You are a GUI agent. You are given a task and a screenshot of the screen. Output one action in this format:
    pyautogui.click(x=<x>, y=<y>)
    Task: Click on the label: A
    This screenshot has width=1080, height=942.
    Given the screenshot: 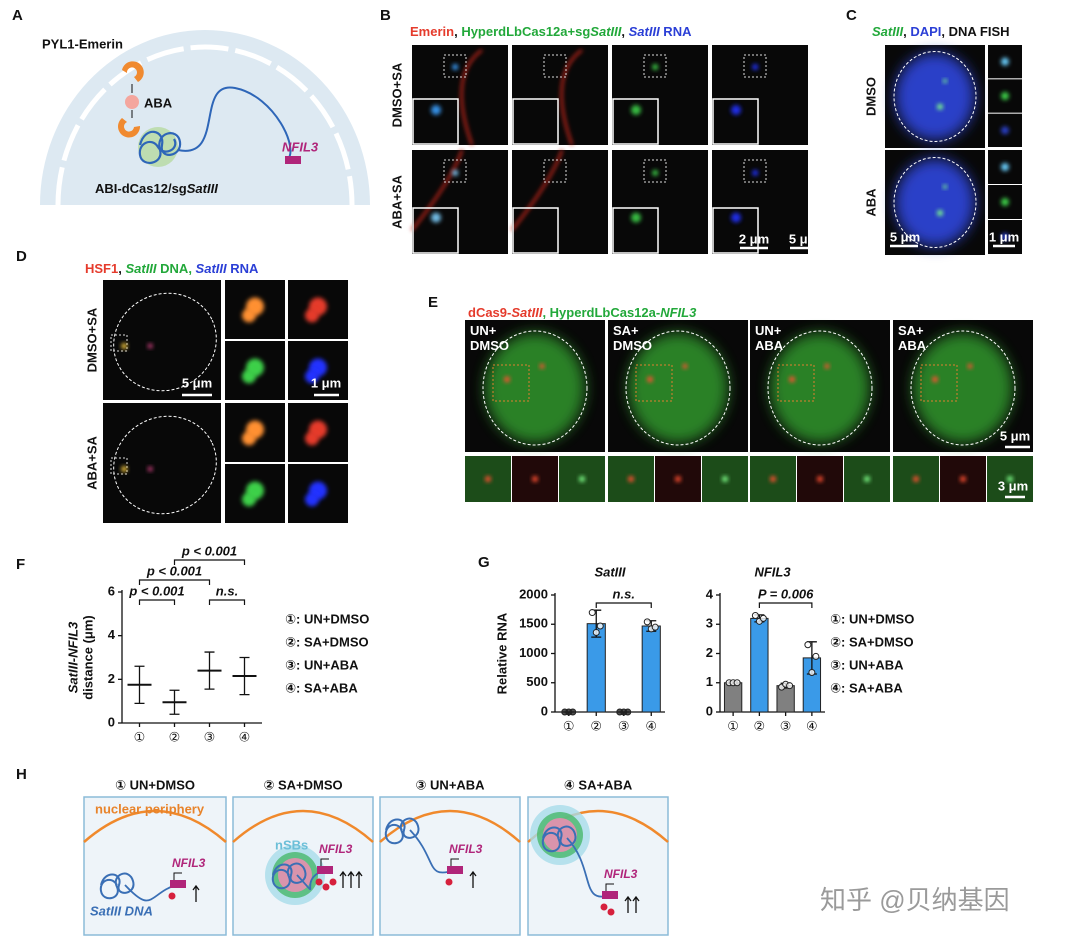 What is the action you would take?
    pyautogui.click(x=17, y=15)
    